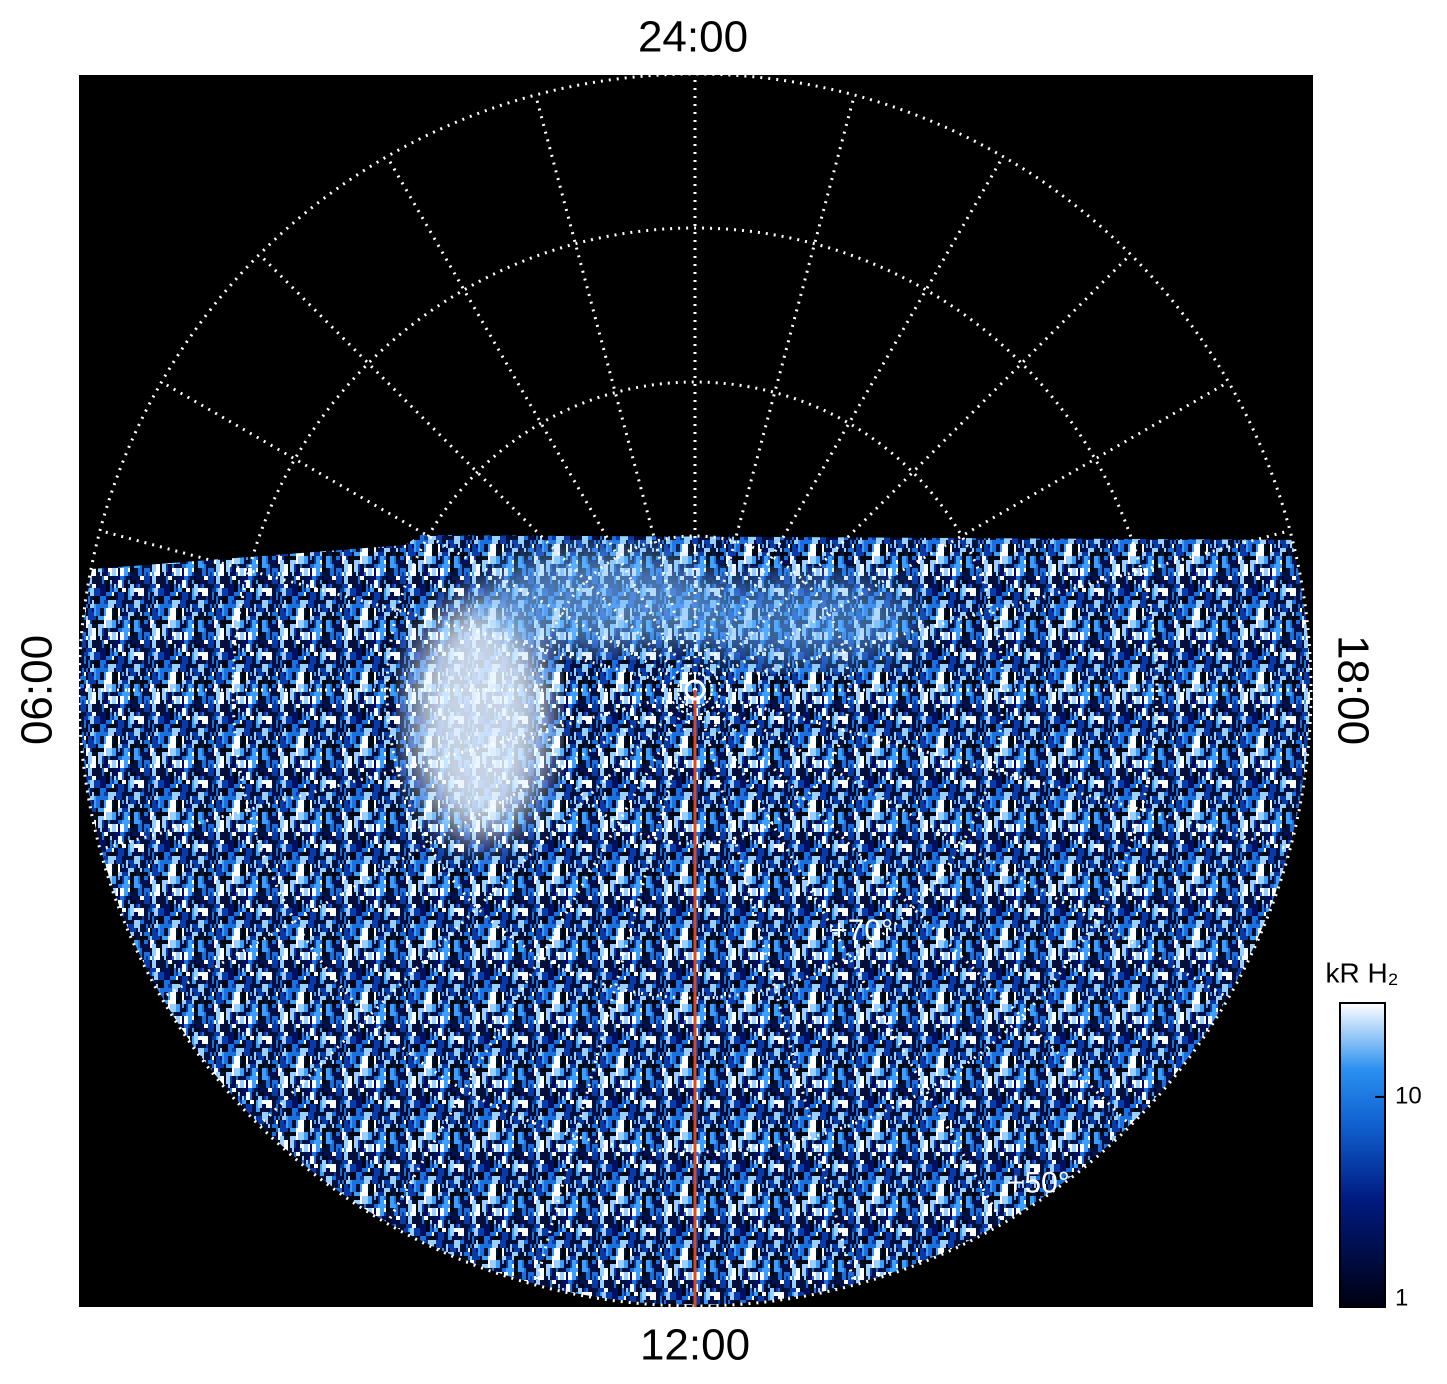 This screenshot has width=1447, height=1384. I want to click on colorbar-tick-label: 10, so click(1408, 1095).